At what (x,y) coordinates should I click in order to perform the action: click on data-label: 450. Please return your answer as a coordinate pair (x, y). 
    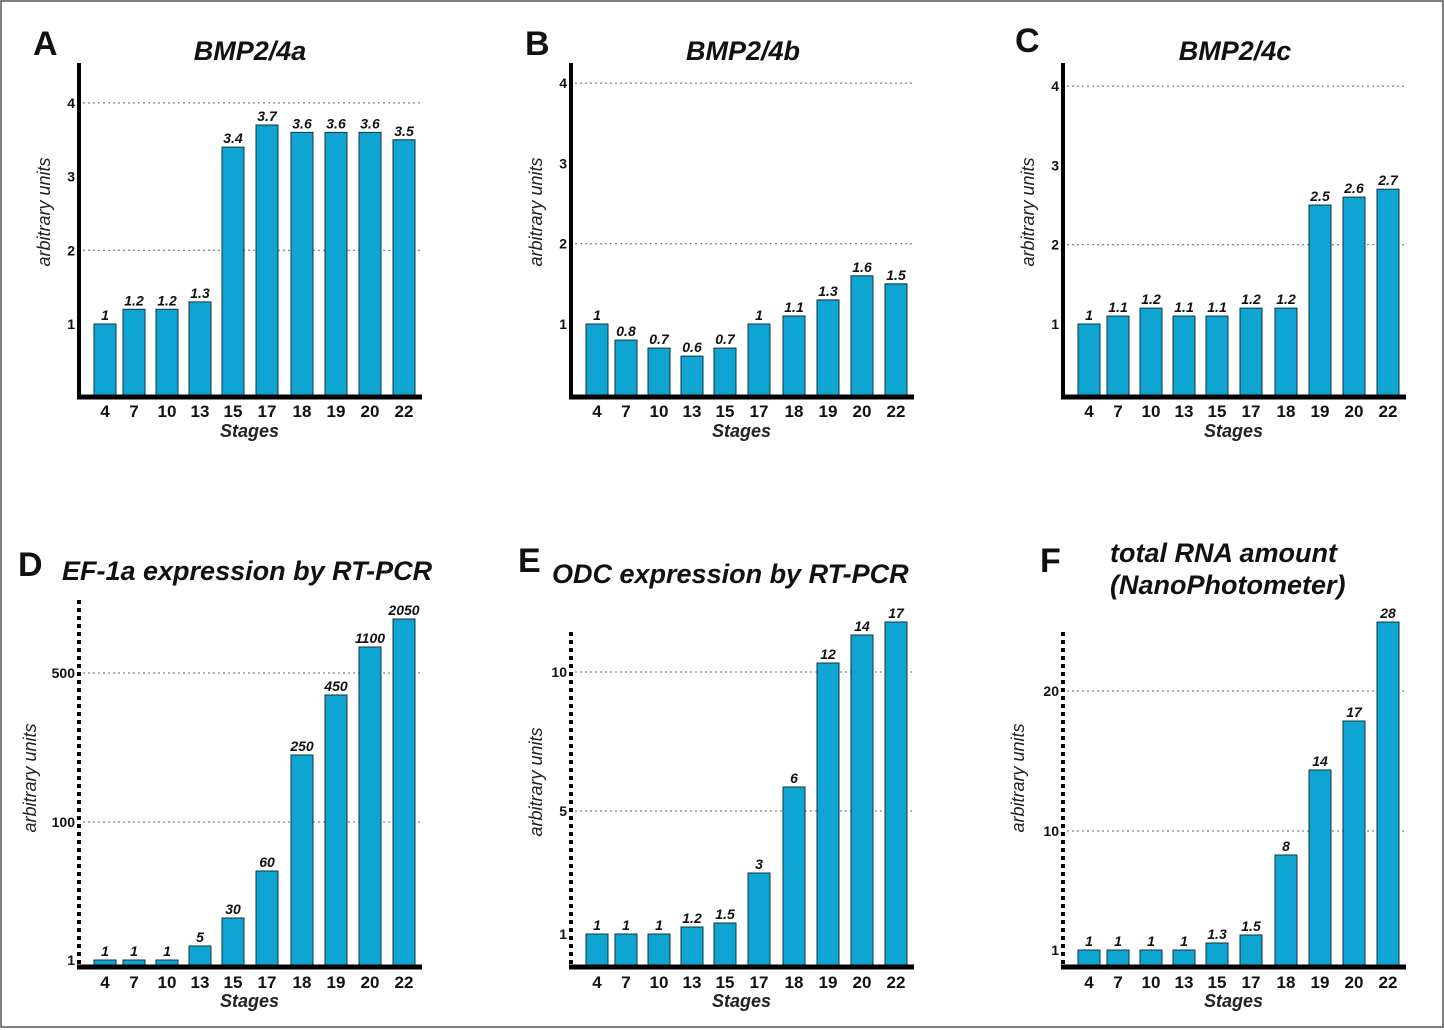
    Looking at the image, I should click on (335, 686).